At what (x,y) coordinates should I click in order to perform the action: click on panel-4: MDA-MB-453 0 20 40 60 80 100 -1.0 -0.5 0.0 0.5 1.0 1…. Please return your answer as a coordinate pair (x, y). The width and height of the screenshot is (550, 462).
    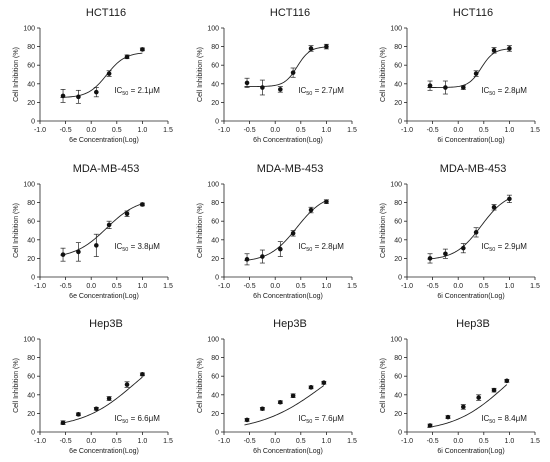
    Looking at the image, I should click on (93, 231).